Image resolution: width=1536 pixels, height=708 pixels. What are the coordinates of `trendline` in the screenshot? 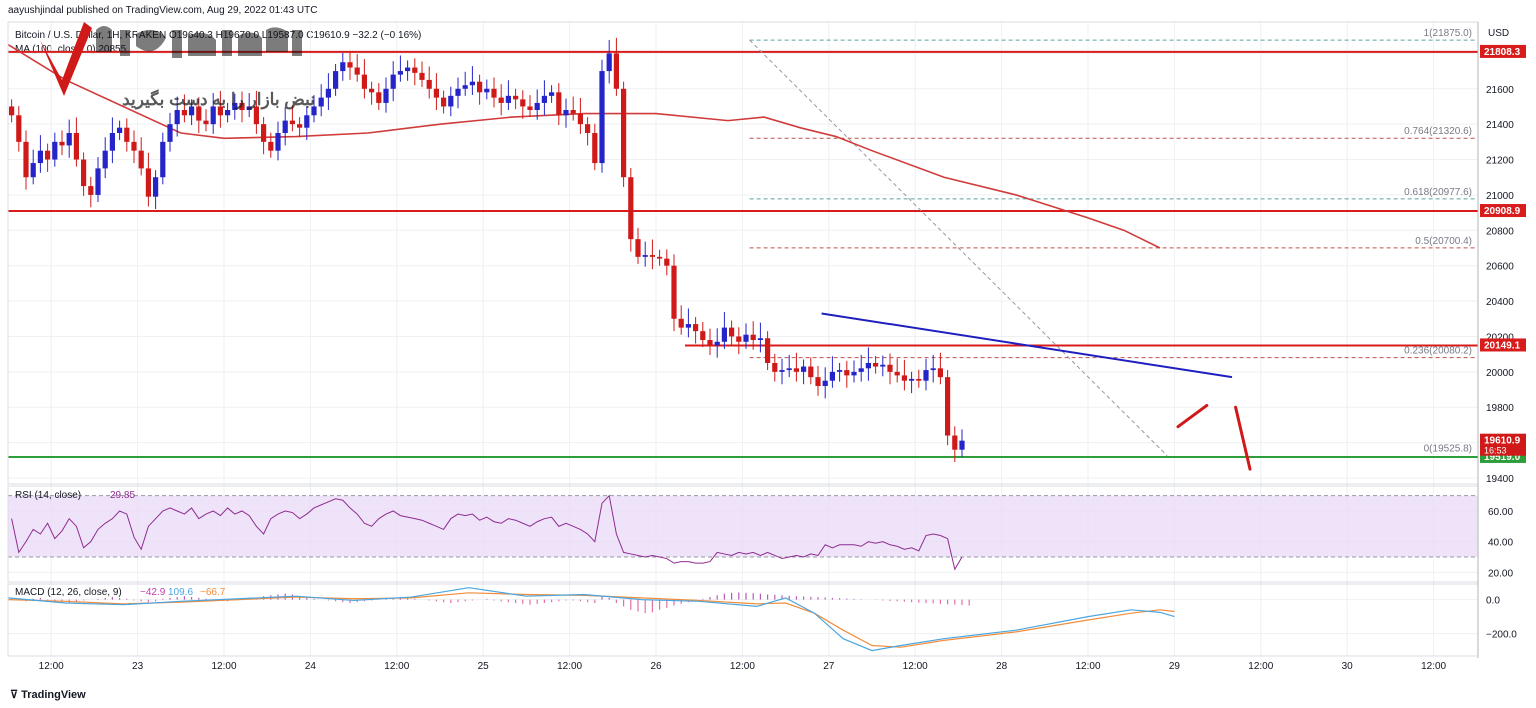 It's located at (1027, 345).